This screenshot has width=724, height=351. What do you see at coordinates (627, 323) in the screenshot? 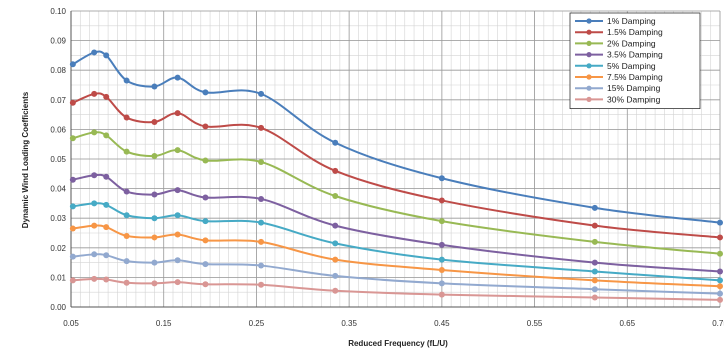
I see `x-tick-label: 0.65` at bounding box center [627, 323].